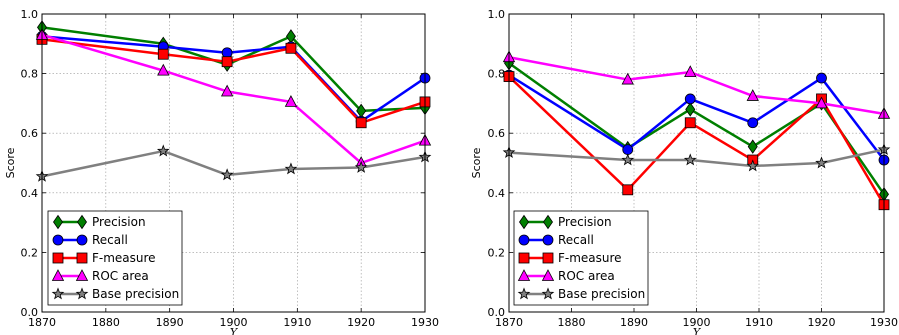 The width and height of the screenshot is (899, 335). I want to click on series-line-f-measure, so click(233, 81).